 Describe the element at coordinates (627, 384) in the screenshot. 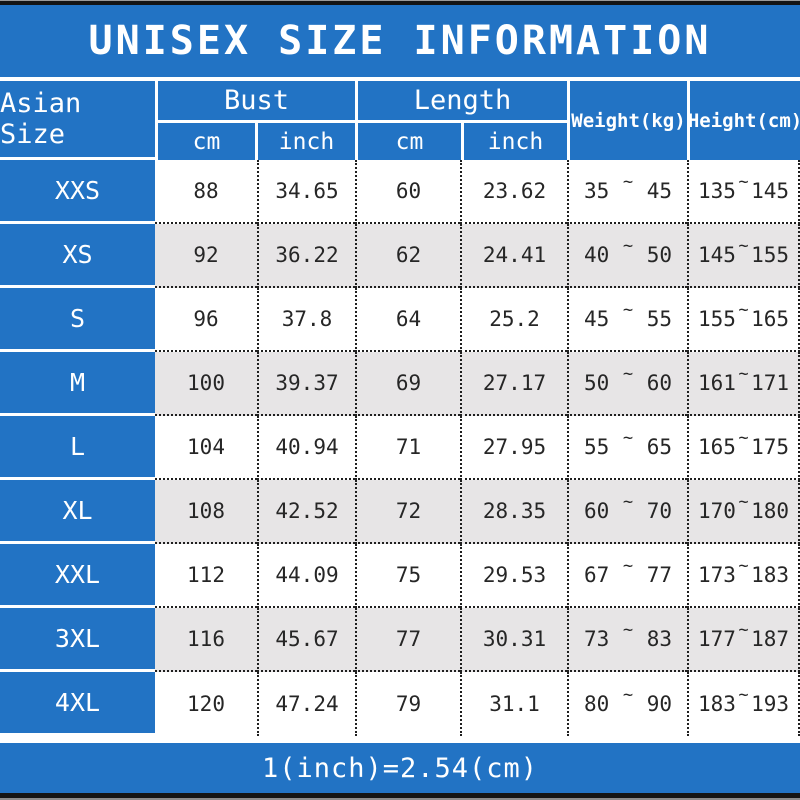

I see `weight-range-cell: 50 ~ 60` at that location.